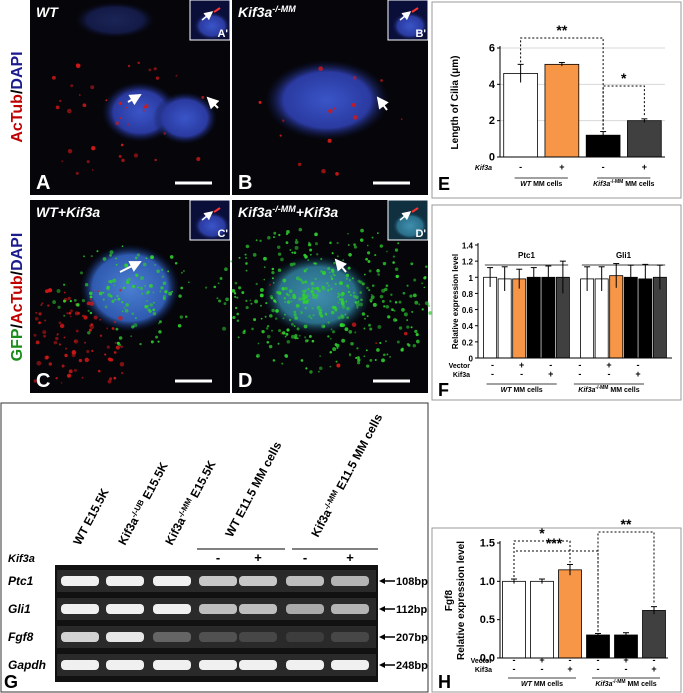  Describe the element at coordinates (17, 91) in the screenshot. I see `stain-part: /` at that location.